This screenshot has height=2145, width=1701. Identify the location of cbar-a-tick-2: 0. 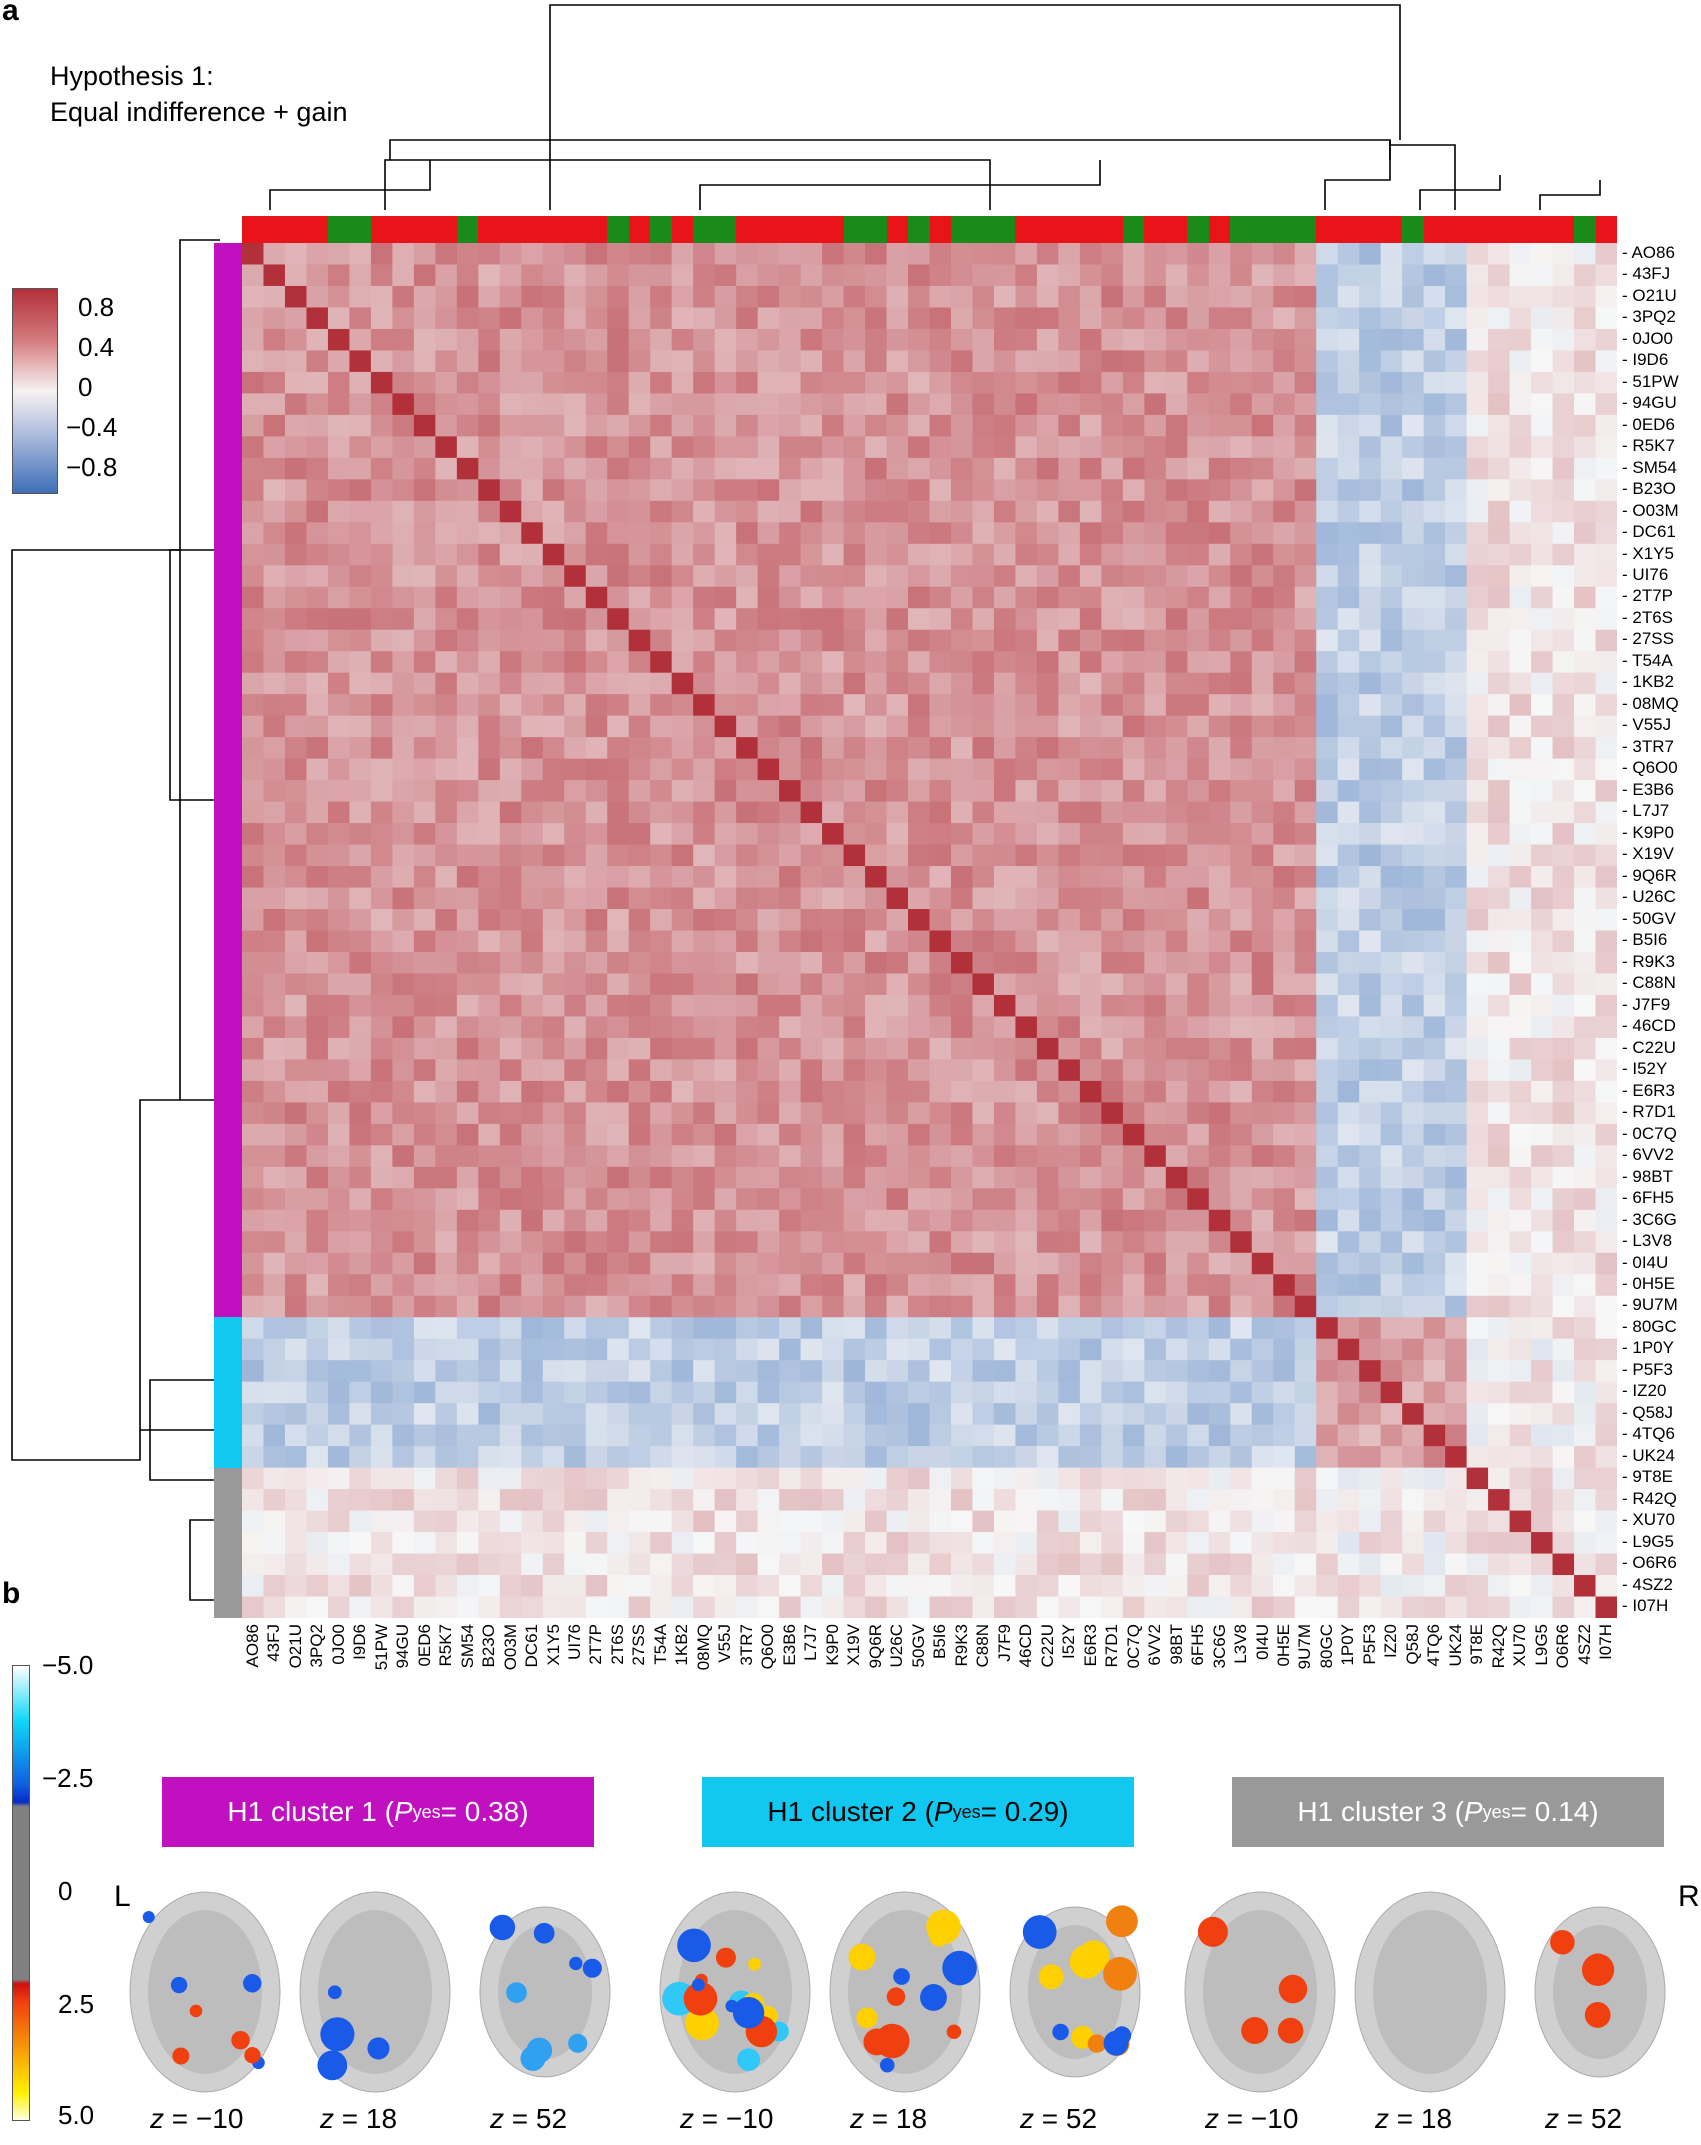
(85, 387).